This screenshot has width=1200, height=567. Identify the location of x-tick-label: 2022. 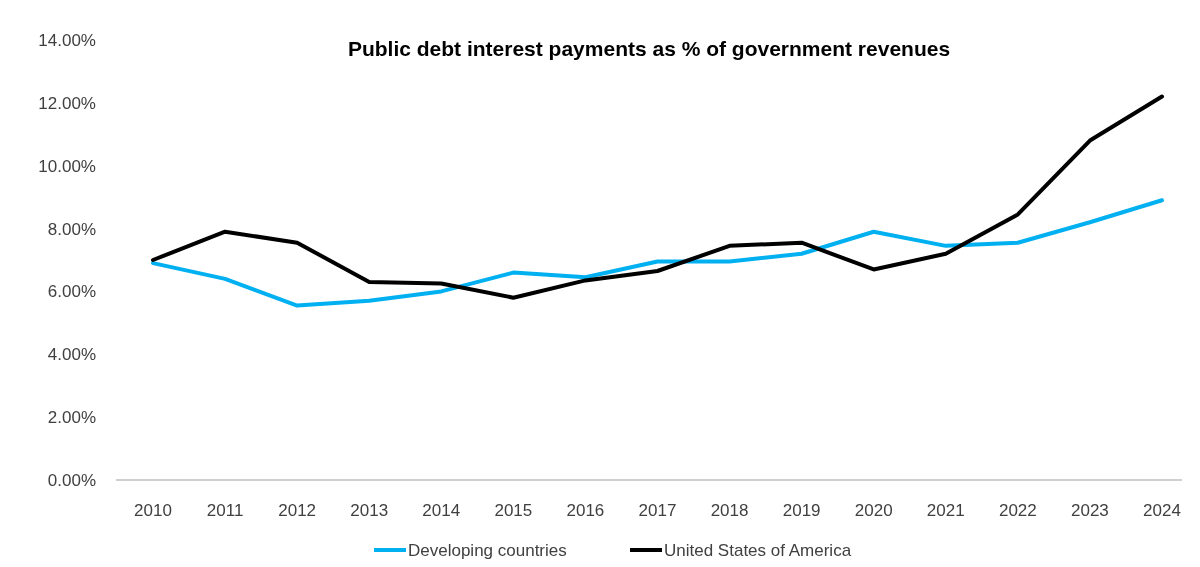
(1017, 510).